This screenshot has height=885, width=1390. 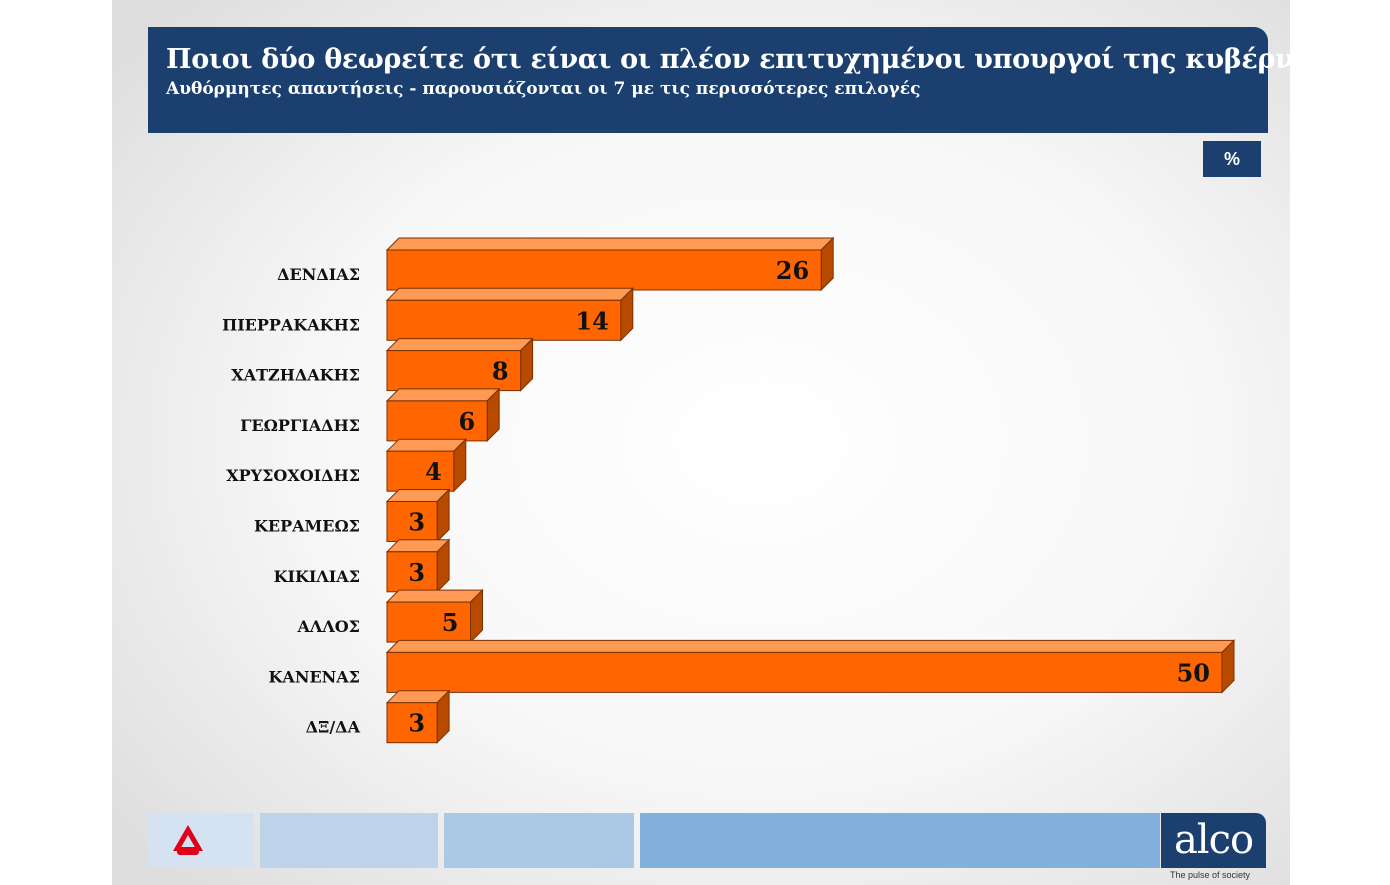 I want to click on category-label: ΧΑΤΖΗΔΑΚΗΣ, so click(x=295, y=375).